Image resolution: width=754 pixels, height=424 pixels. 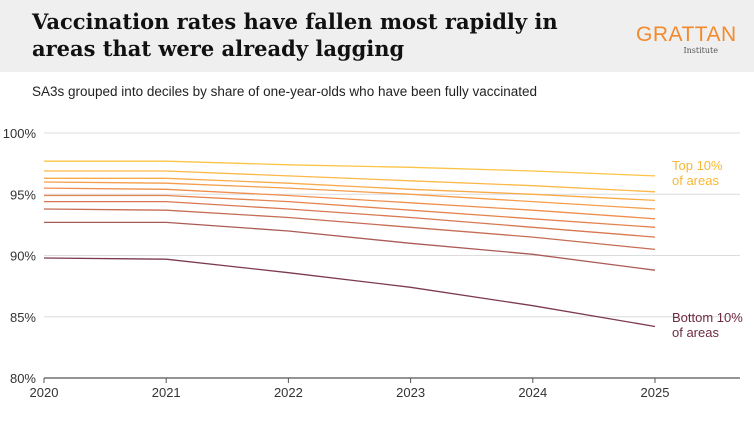 I want to click on bottom-decile-label: Bottom 10%, so click(x=707, y=317).